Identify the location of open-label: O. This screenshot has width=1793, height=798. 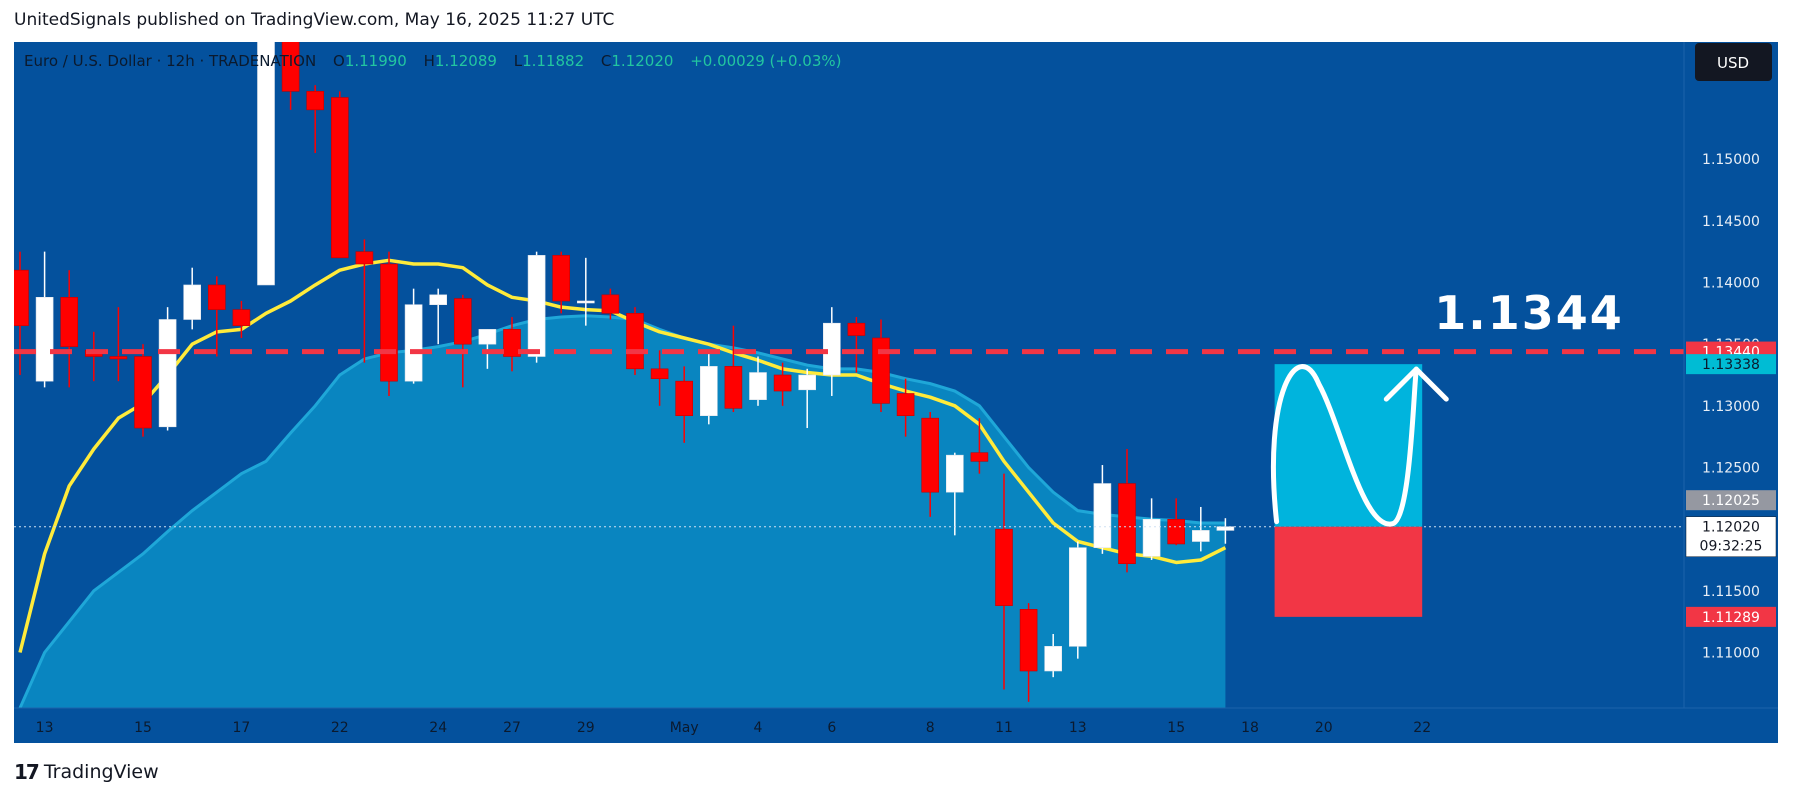
(339, 61).